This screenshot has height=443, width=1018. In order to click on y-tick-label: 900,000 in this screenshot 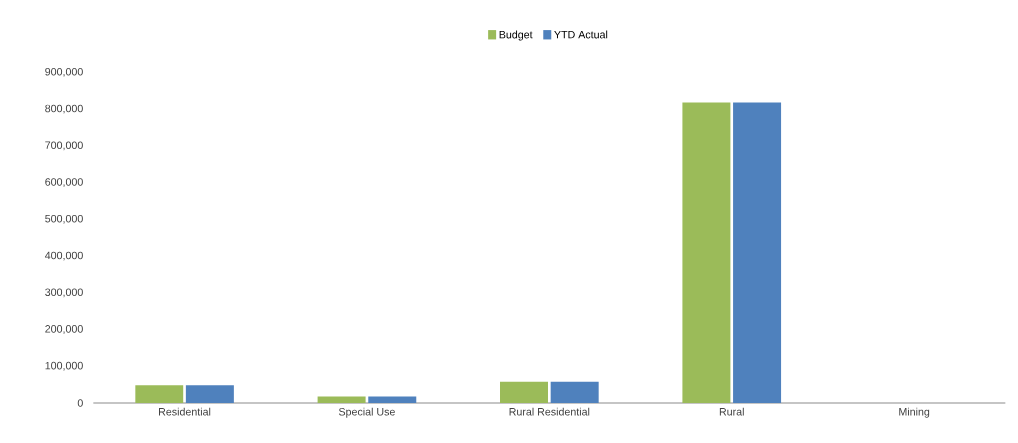, I will do `click(64, 72)`.